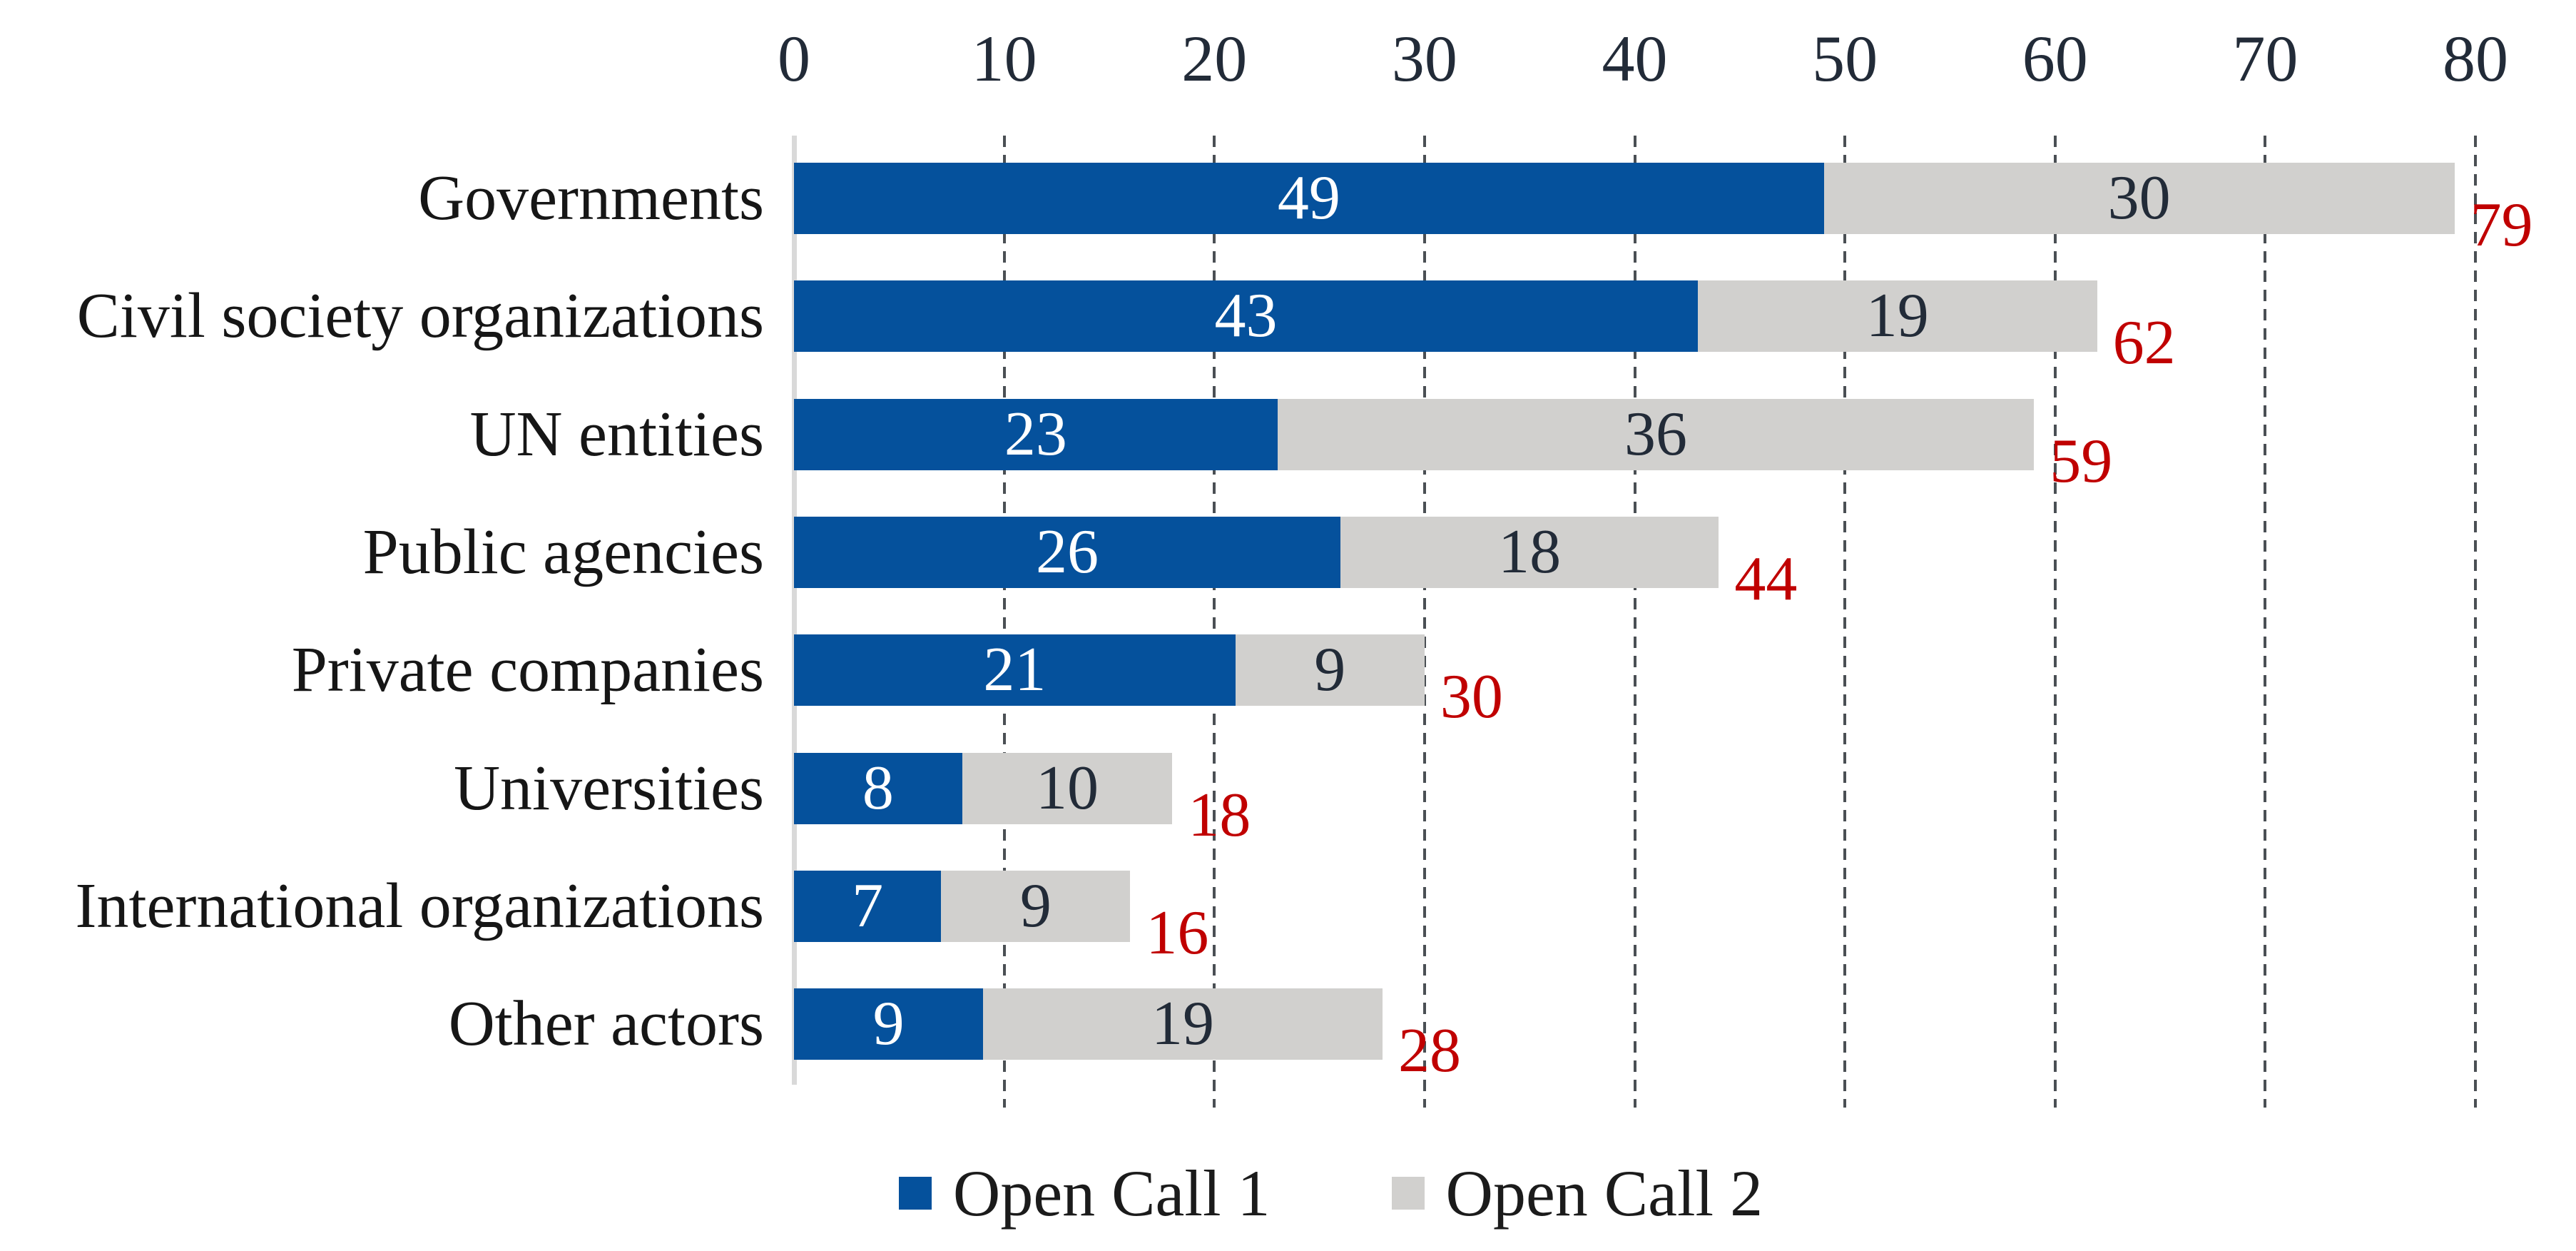  I want to click on x-axis-tick-label: 40, so click(1635, 58).